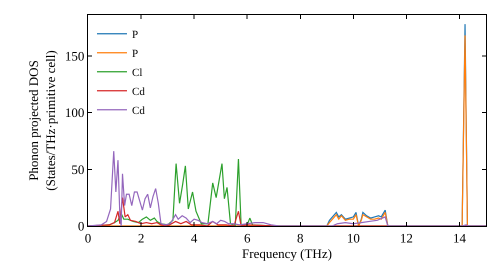  Describe the element at coordinates (74, 112) in the screenshot. I see `y-tick-label: 100` at that location.